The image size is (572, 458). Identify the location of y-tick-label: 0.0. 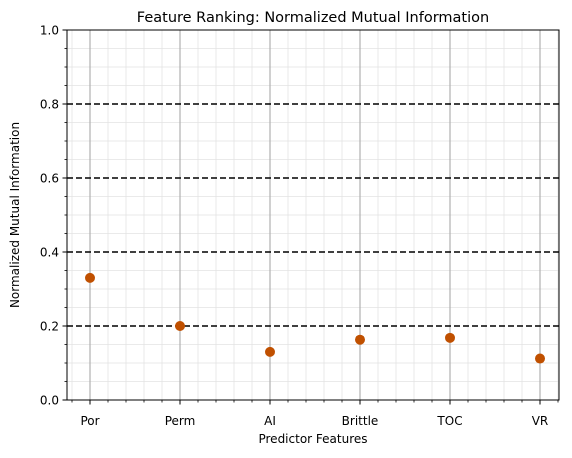
(49, 401).